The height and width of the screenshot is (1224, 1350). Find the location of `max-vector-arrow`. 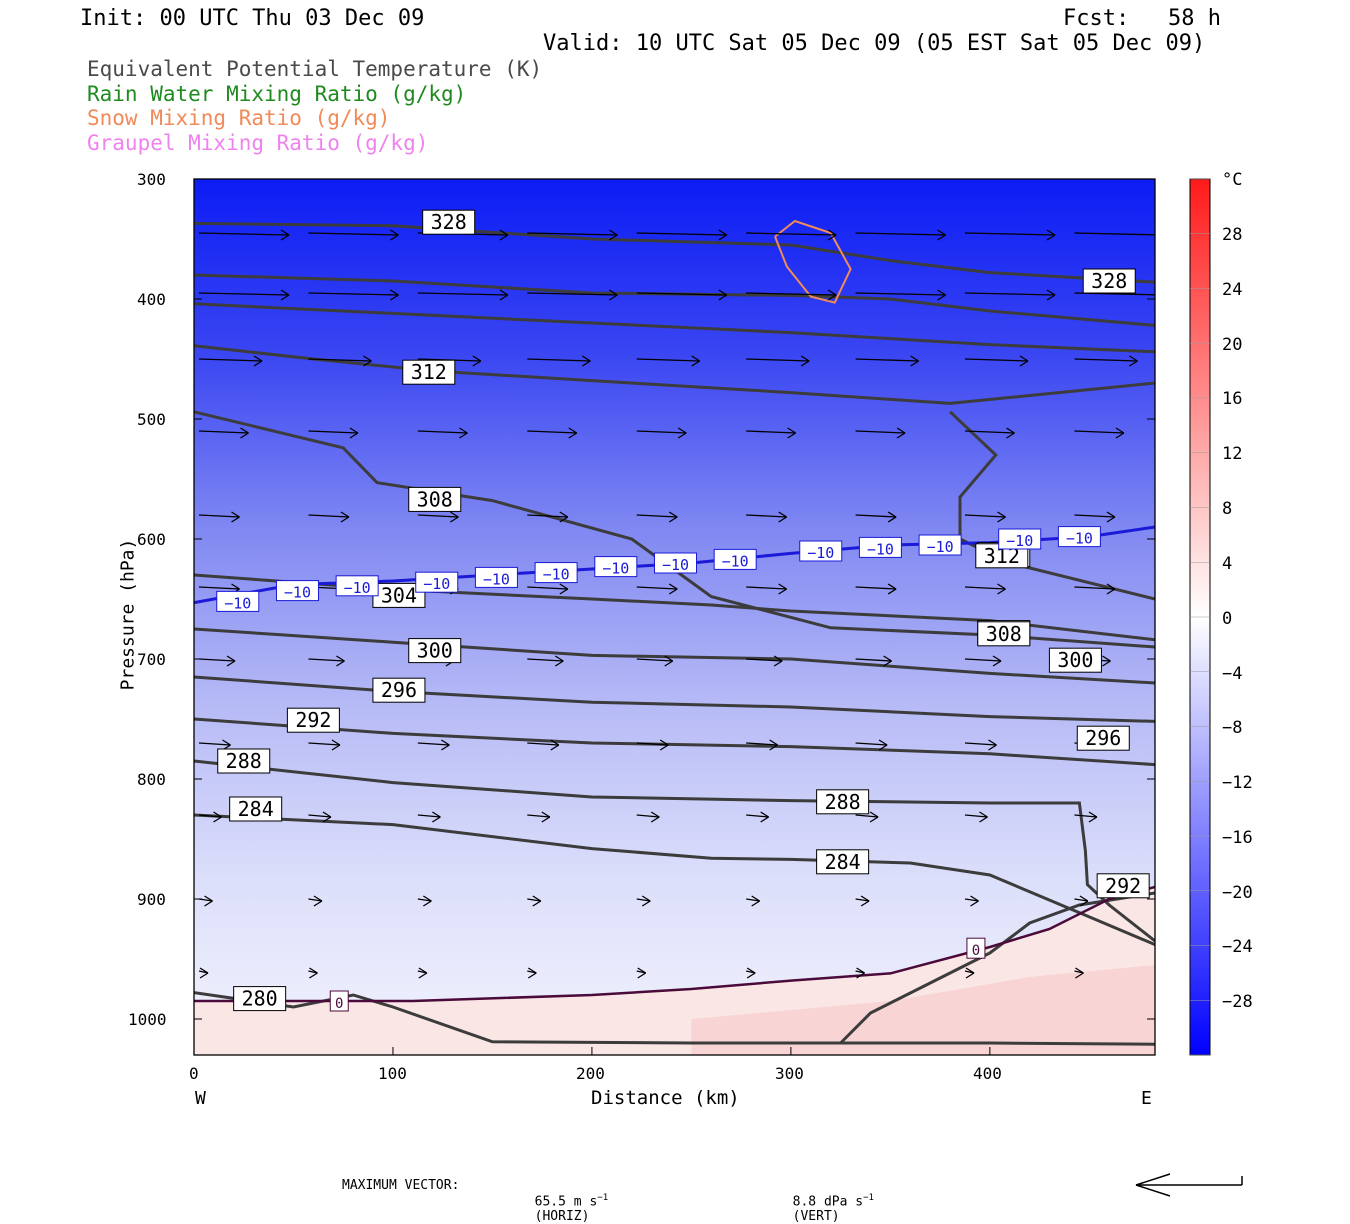

max-vector-arrow is located at coordinates (1189, 1185).